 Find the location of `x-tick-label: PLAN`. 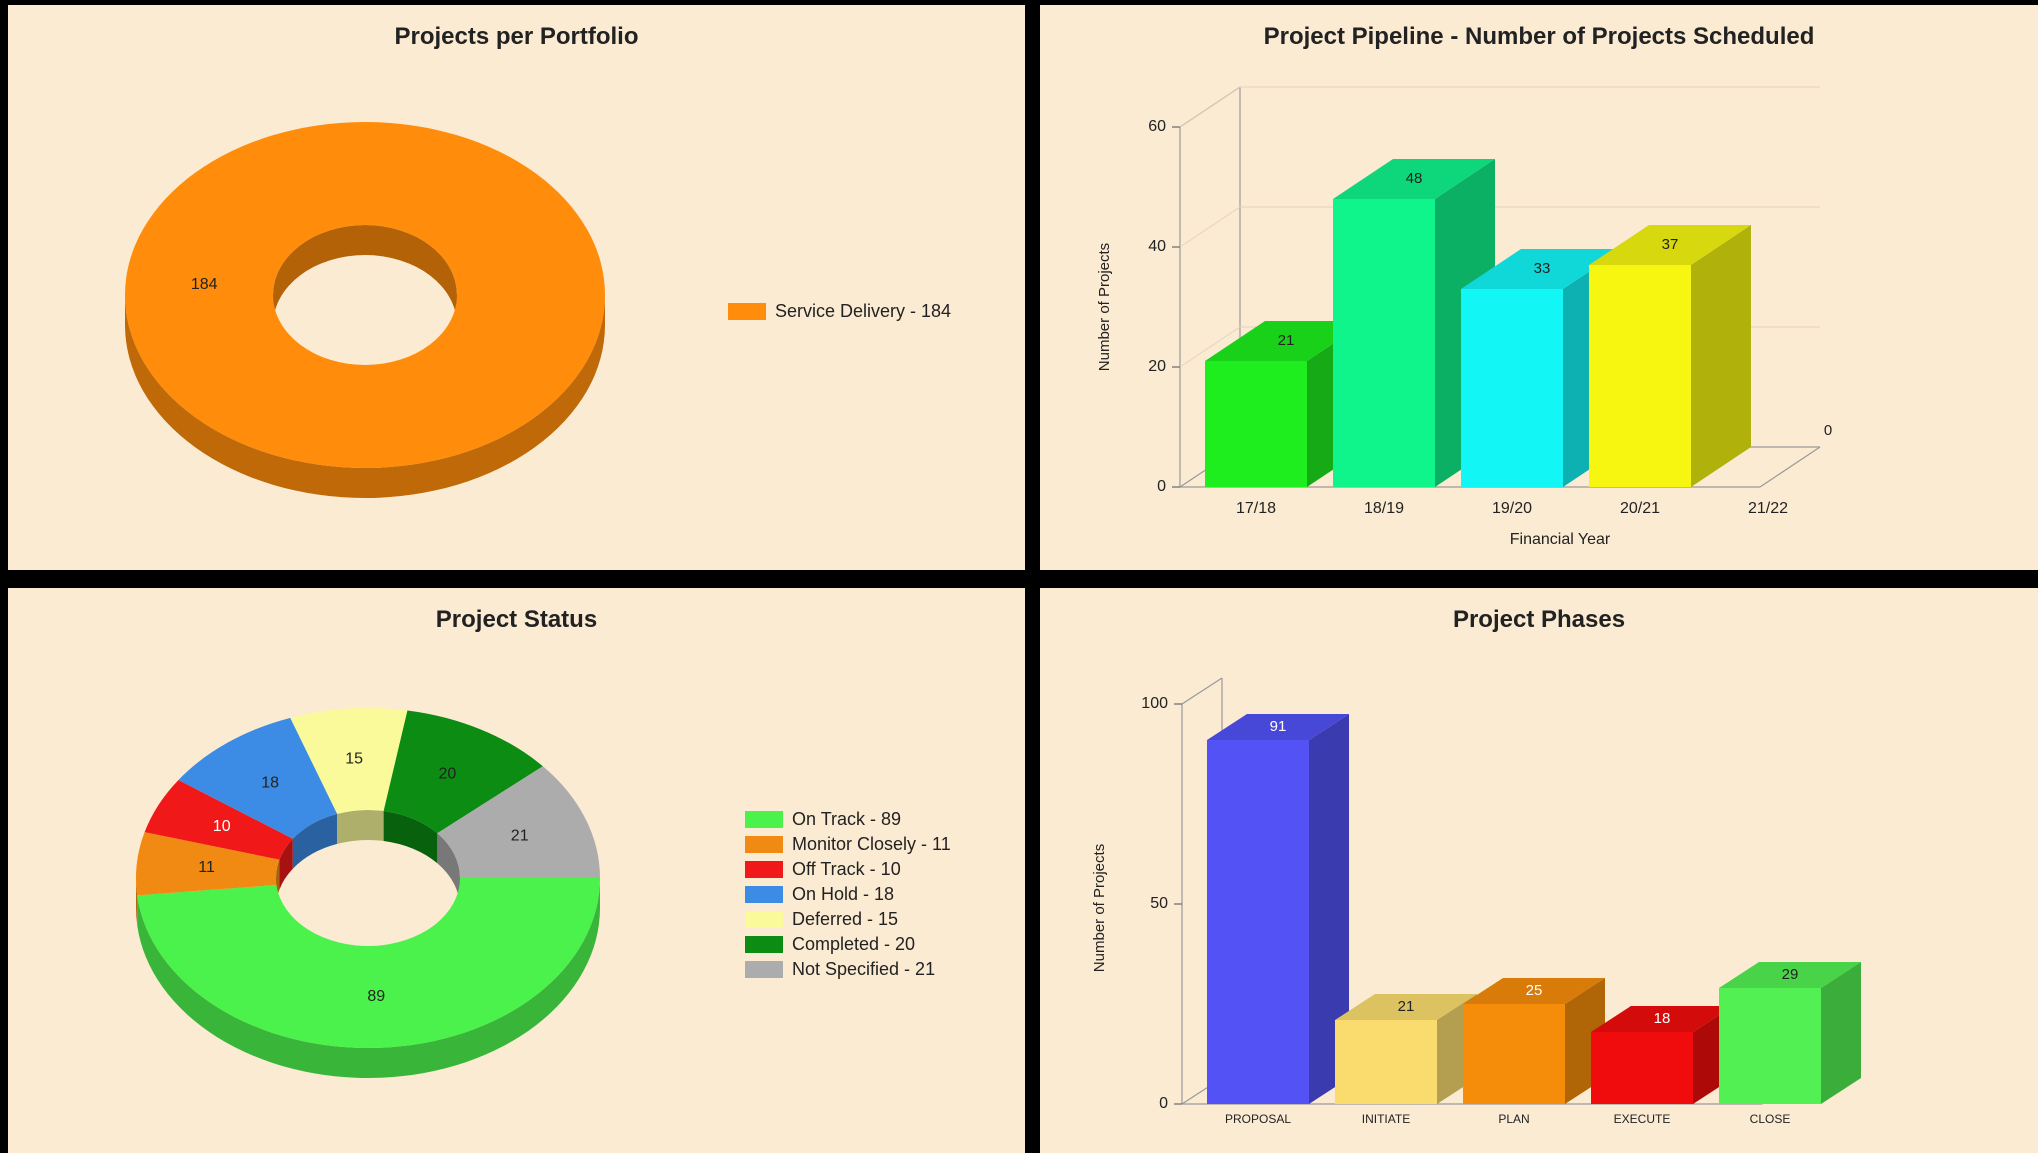

x-tick-label: PLAN is located at coordinates (1513, 1119).